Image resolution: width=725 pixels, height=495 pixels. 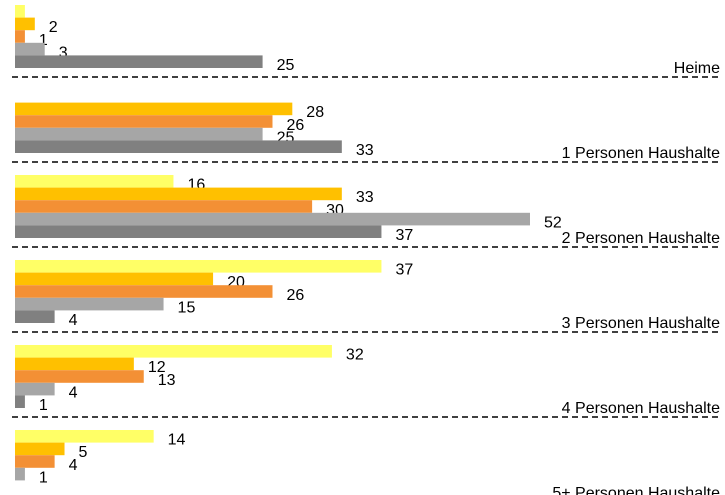 What do you see at coordinates (167, 380) in the screenshot?
I see `value-label: 13` at bounding box center [167, 380].